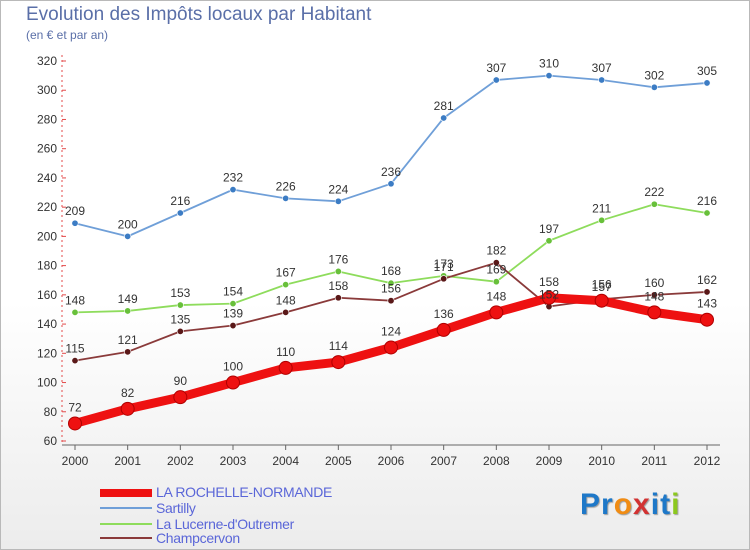  Describe the element at coordinates (391, 461) in the screenshot. I see `x-tick-label: 2006` at that location.